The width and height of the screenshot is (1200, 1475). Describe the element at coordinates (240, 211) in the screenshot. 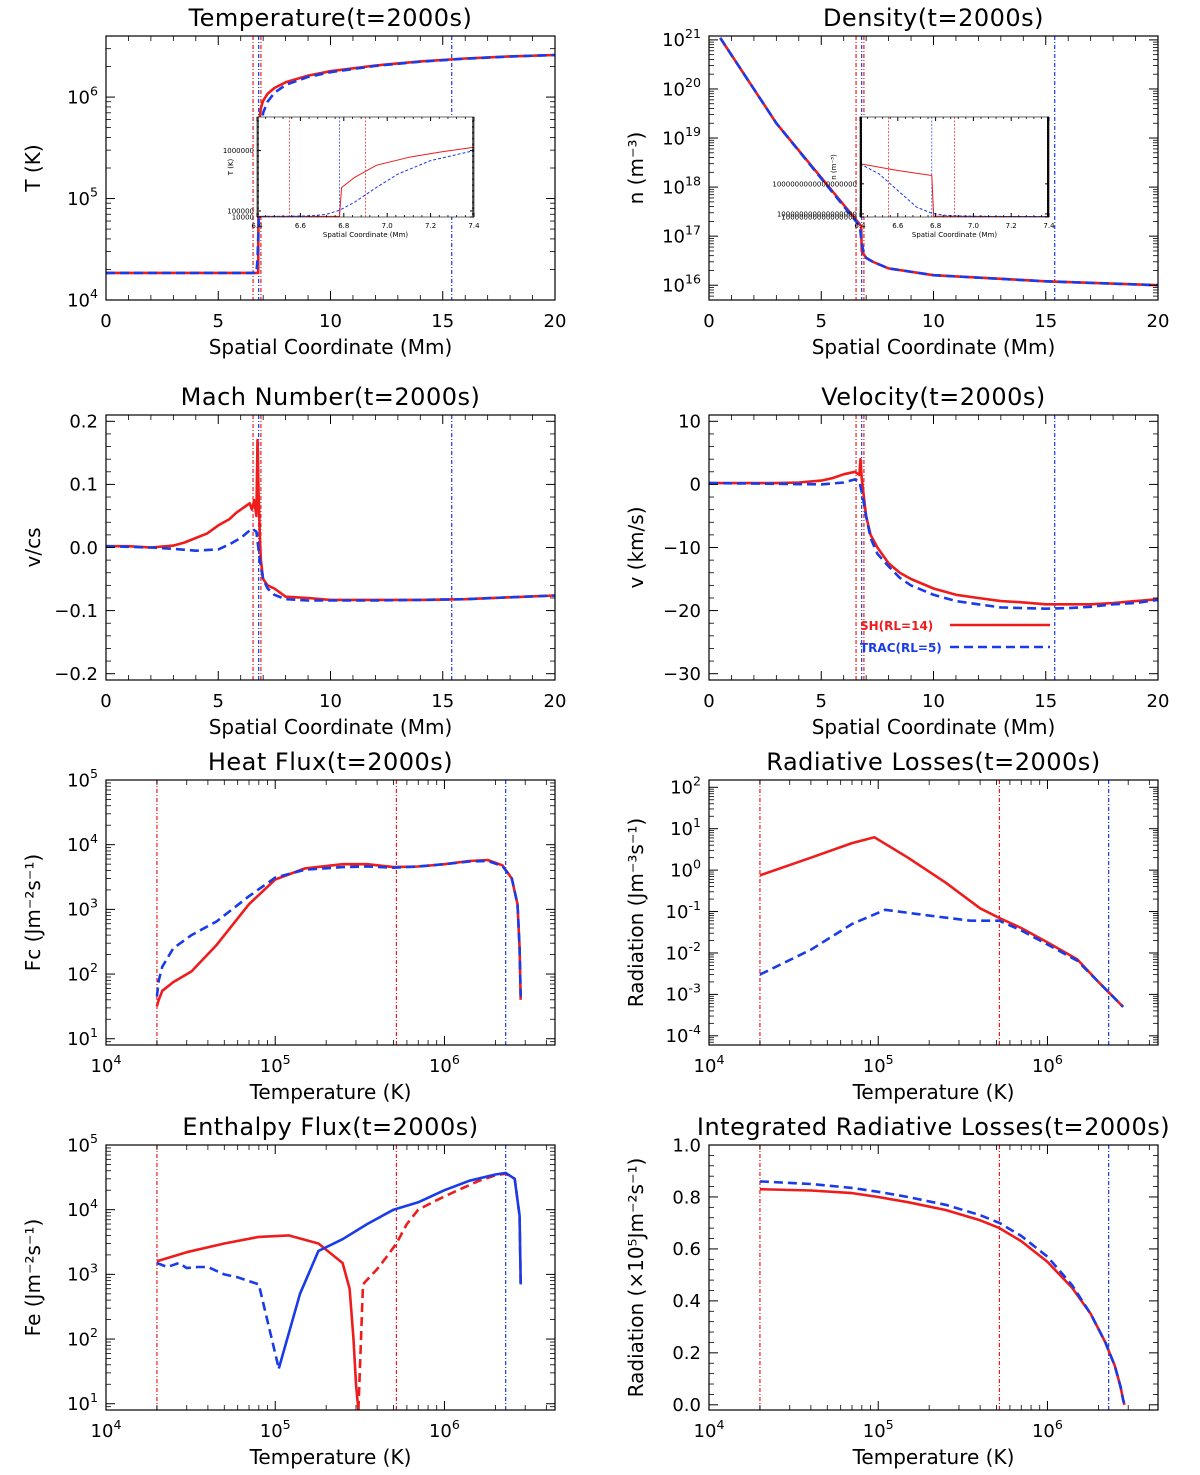

I see `y-tick-label: 100000` at that location.